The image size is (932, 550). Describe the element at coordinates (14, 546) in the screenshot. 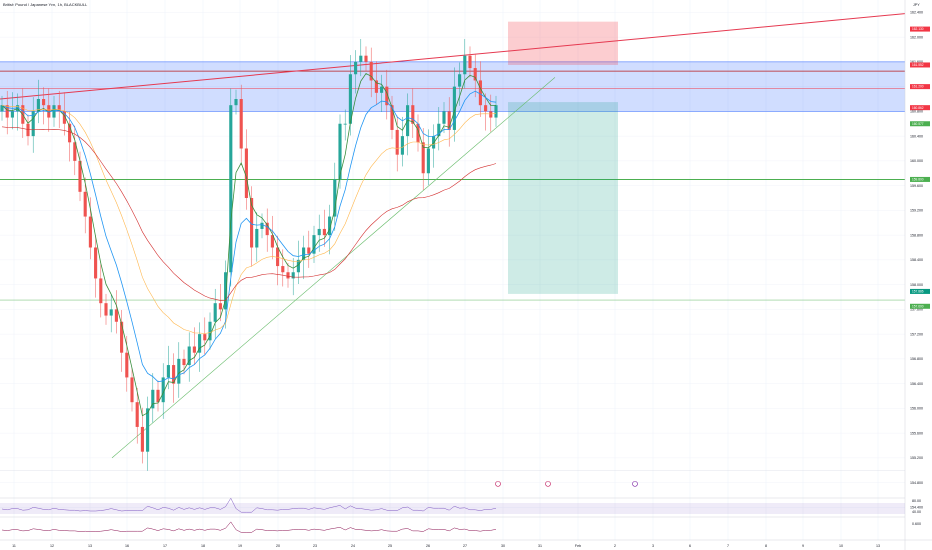

I see `time-tick-label: 11` at that location.